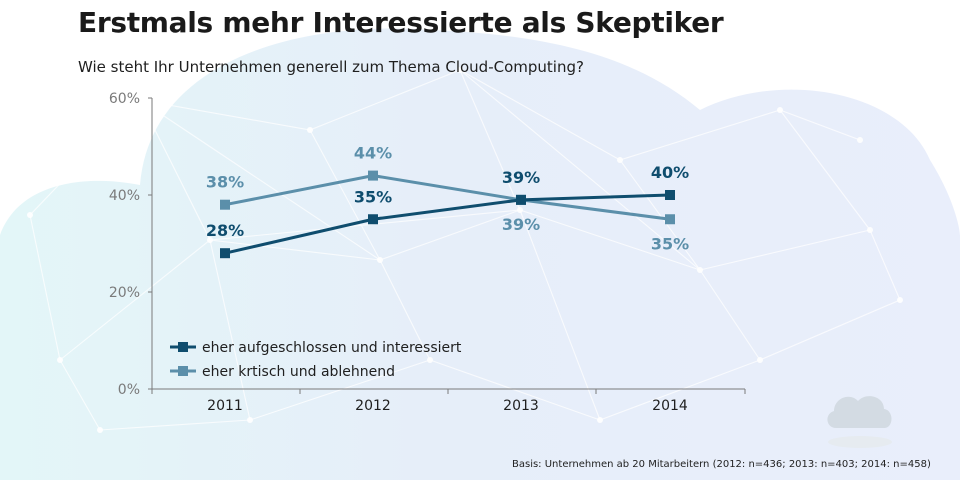 The height and width of the screenshot is (480, 960). I want to click on data-label: 28%, so click(225, 230).